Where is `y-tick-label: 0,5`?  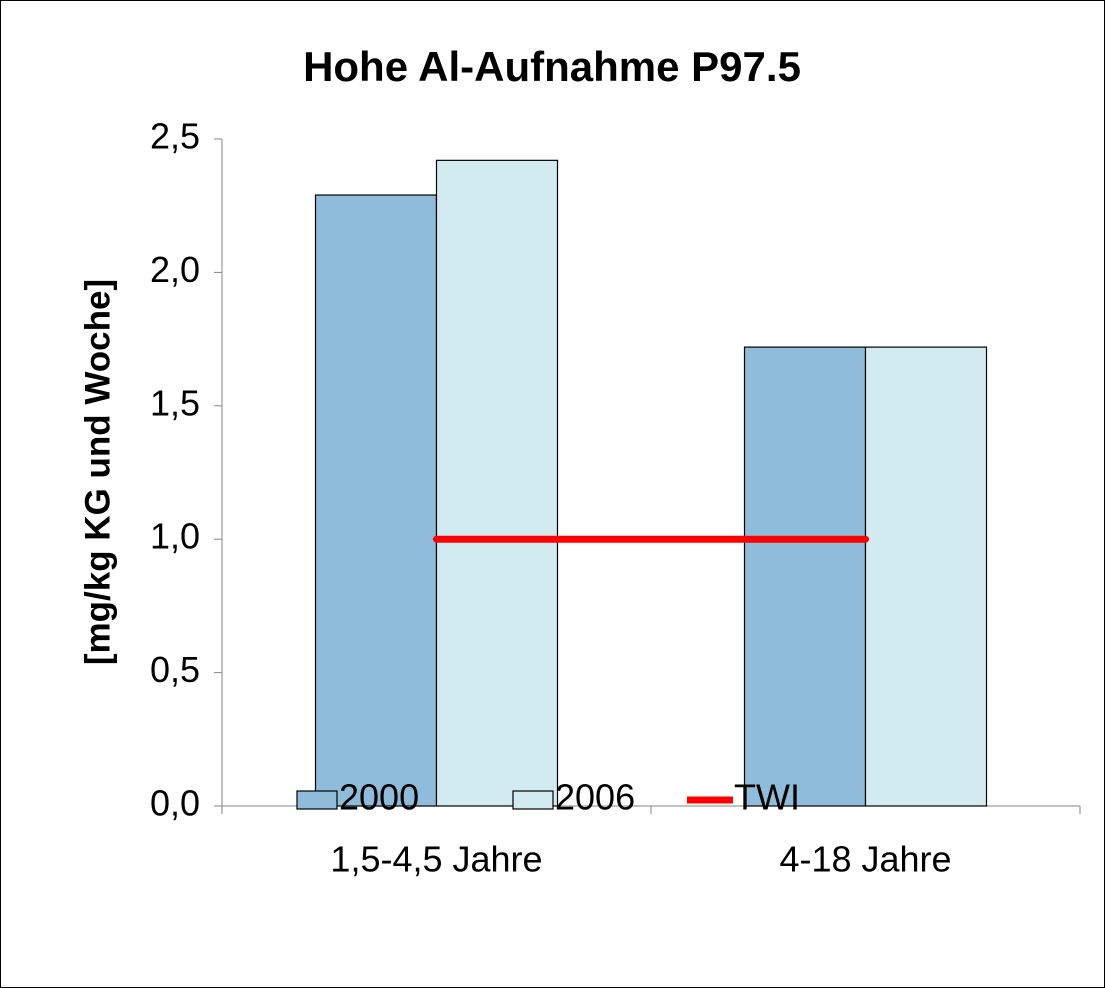
y-tick-label: 0,5 is located at coordinates (175, 669).